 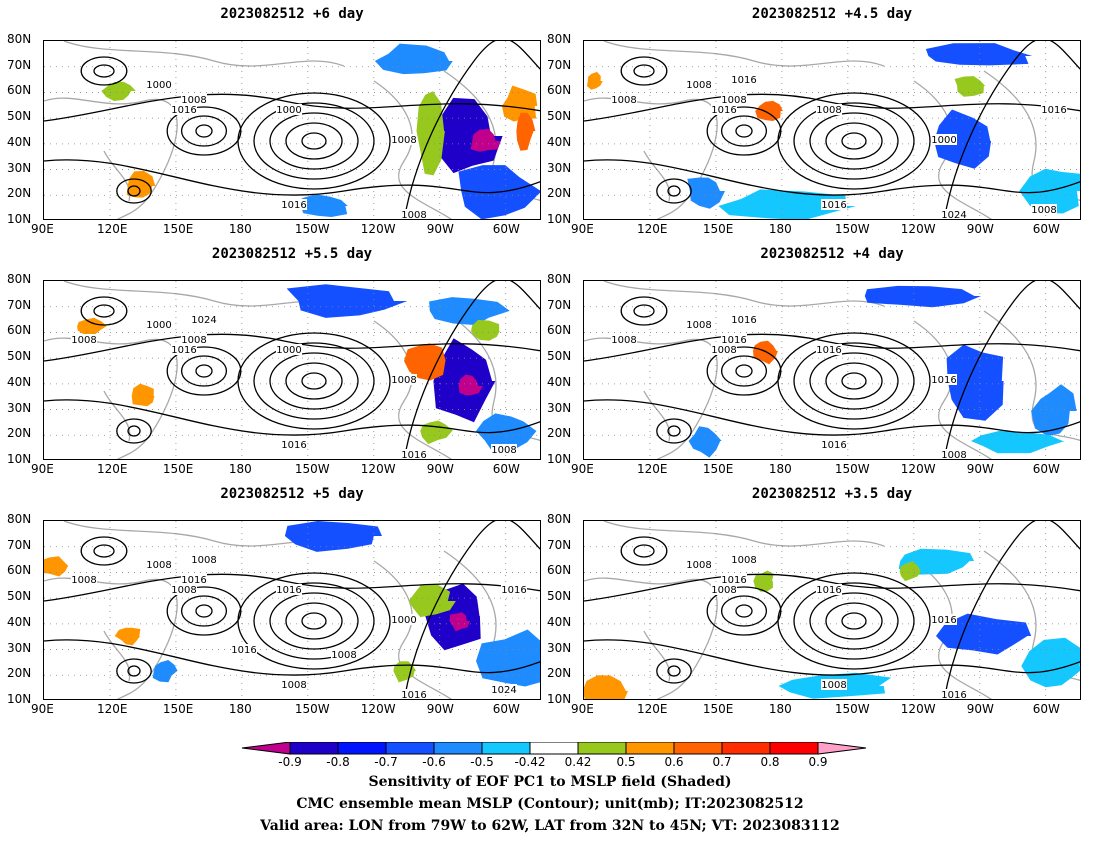 What do you see at coordinates (434, 762) in the screenshot?
I see `colorbar-tick-label: -0.6` at bounding box center [434, 762].